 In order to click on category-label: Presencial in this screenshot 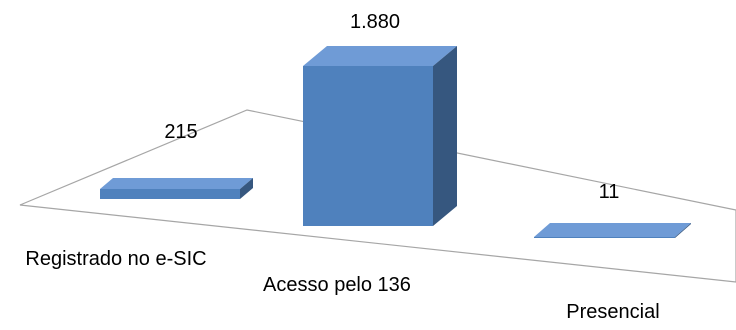, I will do `click(612, 312)`.